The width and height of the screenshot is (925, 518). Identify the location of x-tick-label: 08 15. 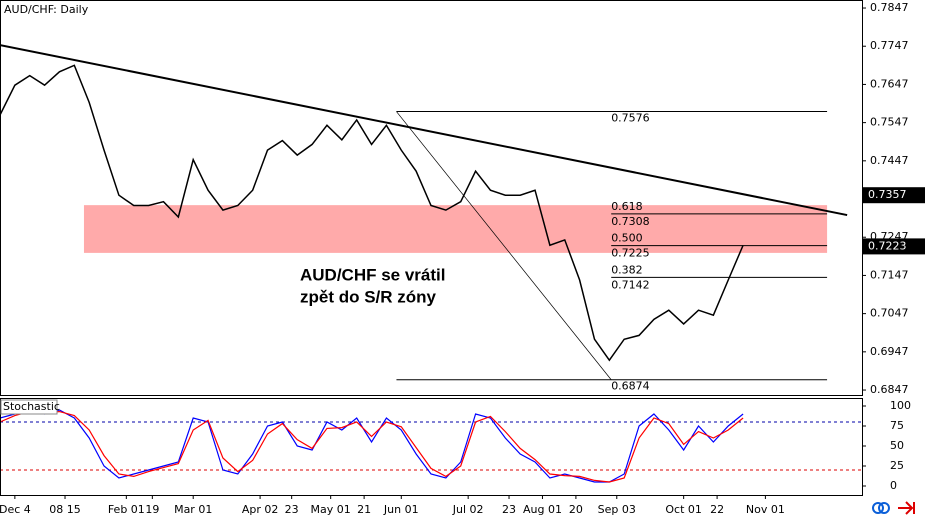
(65, 509).